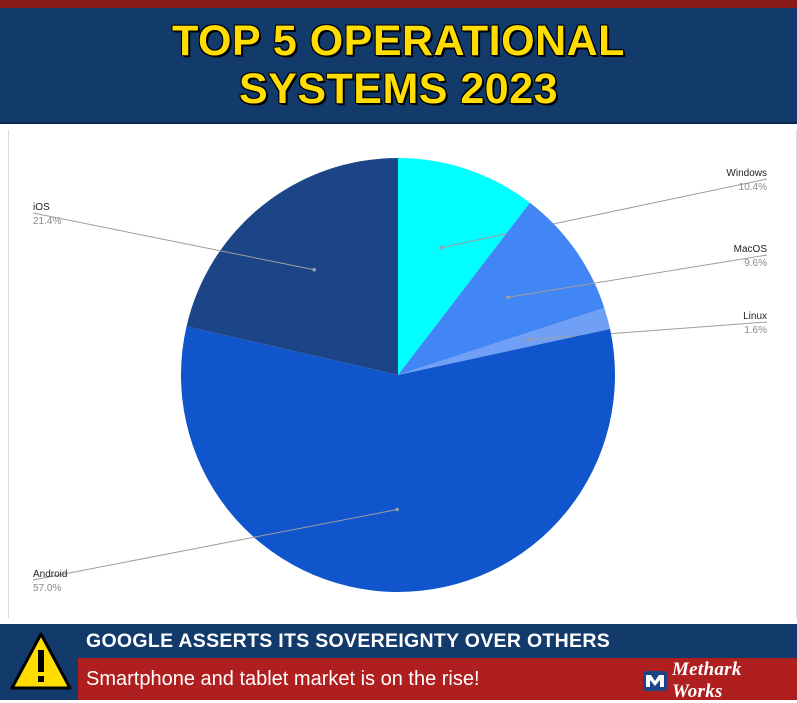 This screenshot has height=703, width=797. Describe the element at coordinates (706, 680) in the screenshot. I see `brand-name: Methark Works` at that location.